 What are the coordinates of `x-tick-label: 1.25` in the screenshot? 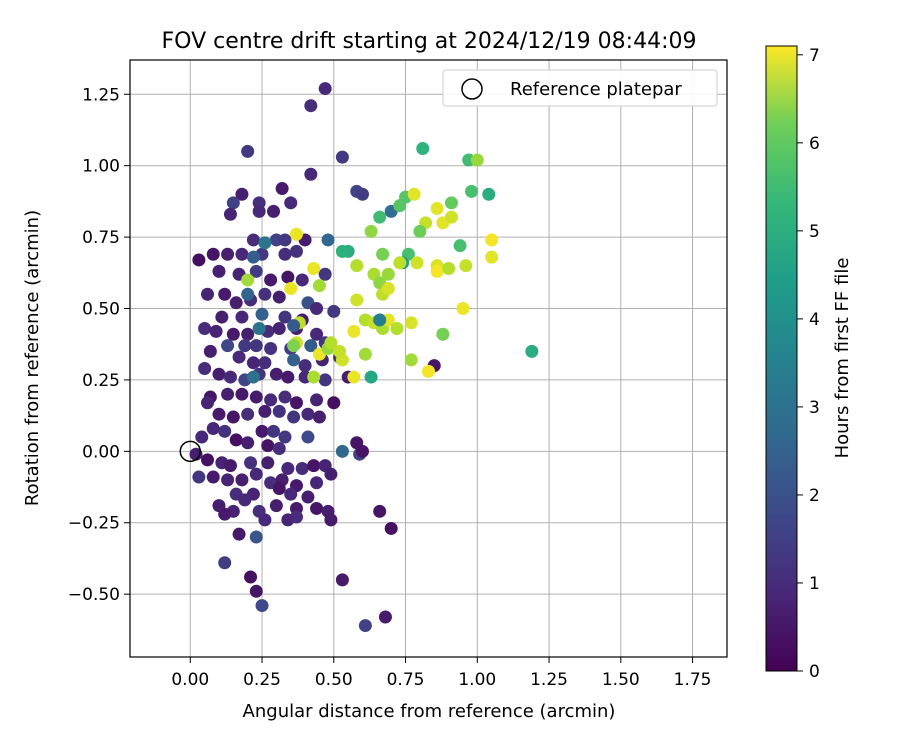 It's located at (549, 680).